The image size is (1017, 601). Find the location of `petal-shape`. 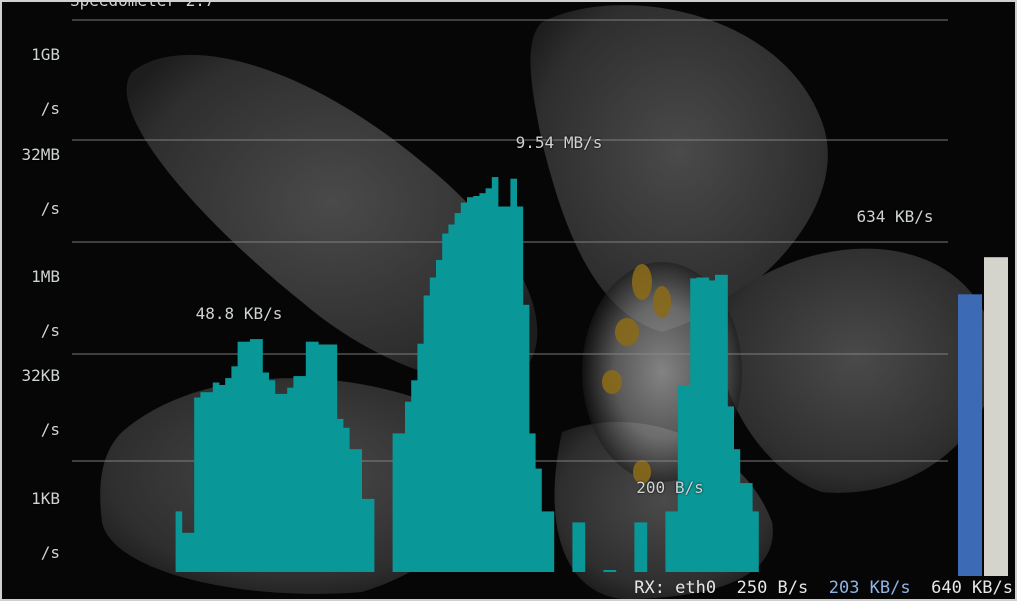

petal-shape is located at coordinates (856, 370).